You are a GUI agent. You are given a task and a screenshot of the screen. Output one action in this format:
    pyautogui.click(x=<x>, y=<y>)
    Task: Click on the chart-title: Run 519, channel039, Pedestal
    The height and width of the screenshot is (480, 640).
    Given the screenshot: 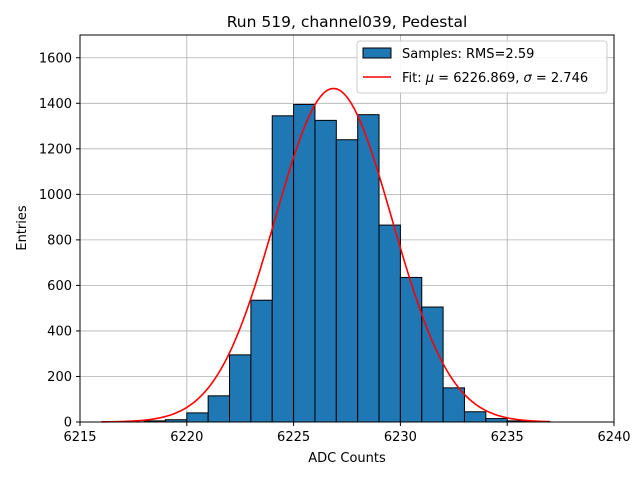 What is the action you would take?
    pyautogui.click(x=347, y=22)
    